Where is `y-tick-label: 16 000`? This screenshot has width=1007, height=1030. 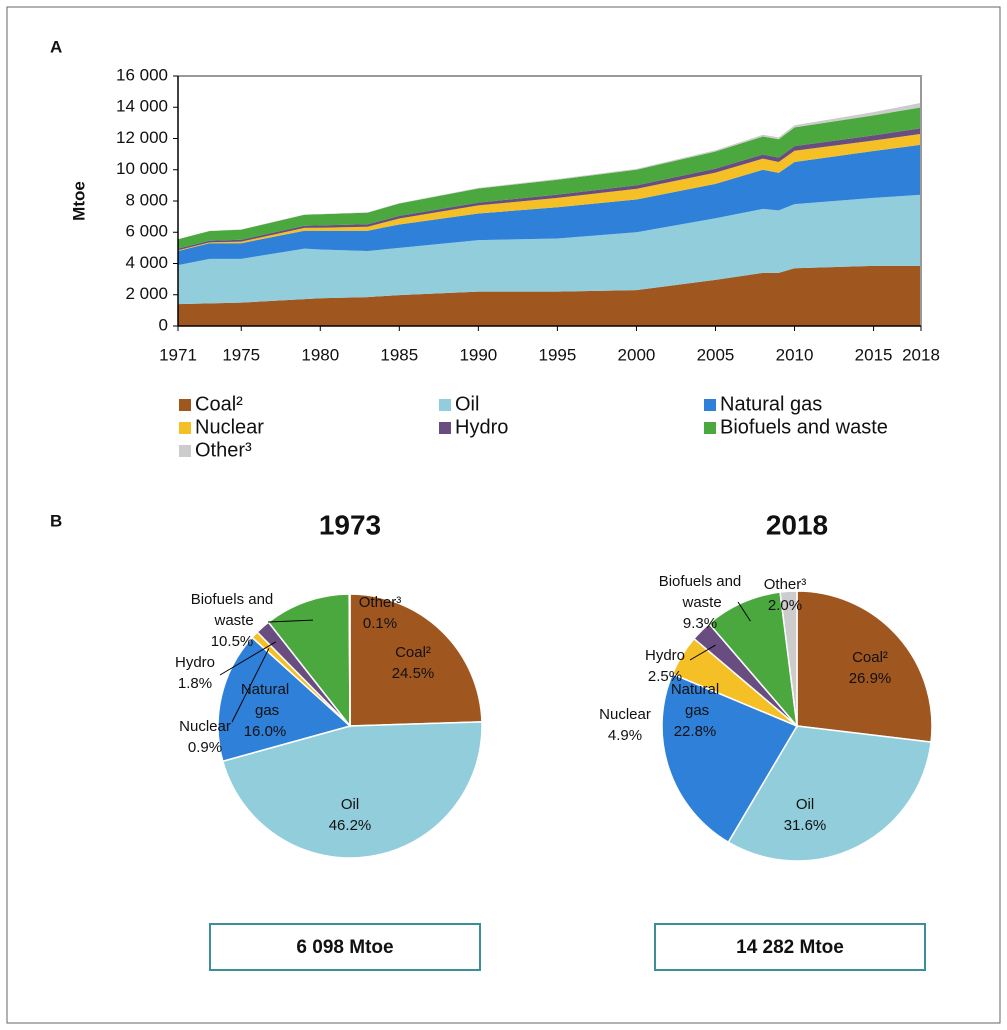 y-tick-label: 16 000 is located at coordinates (142, 74).